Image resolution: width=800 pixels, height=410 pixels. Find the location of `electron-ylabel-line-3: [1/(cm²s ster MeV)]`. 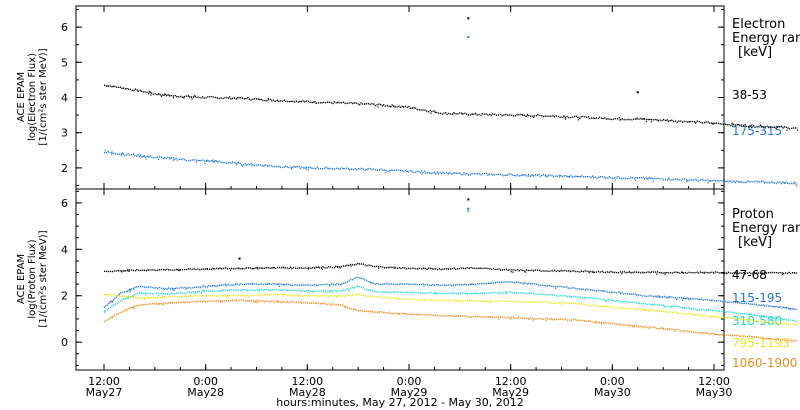

electron-ylabel-line-3: [1/(cm²s ster MeV)] is located at coordinates (43, 96).